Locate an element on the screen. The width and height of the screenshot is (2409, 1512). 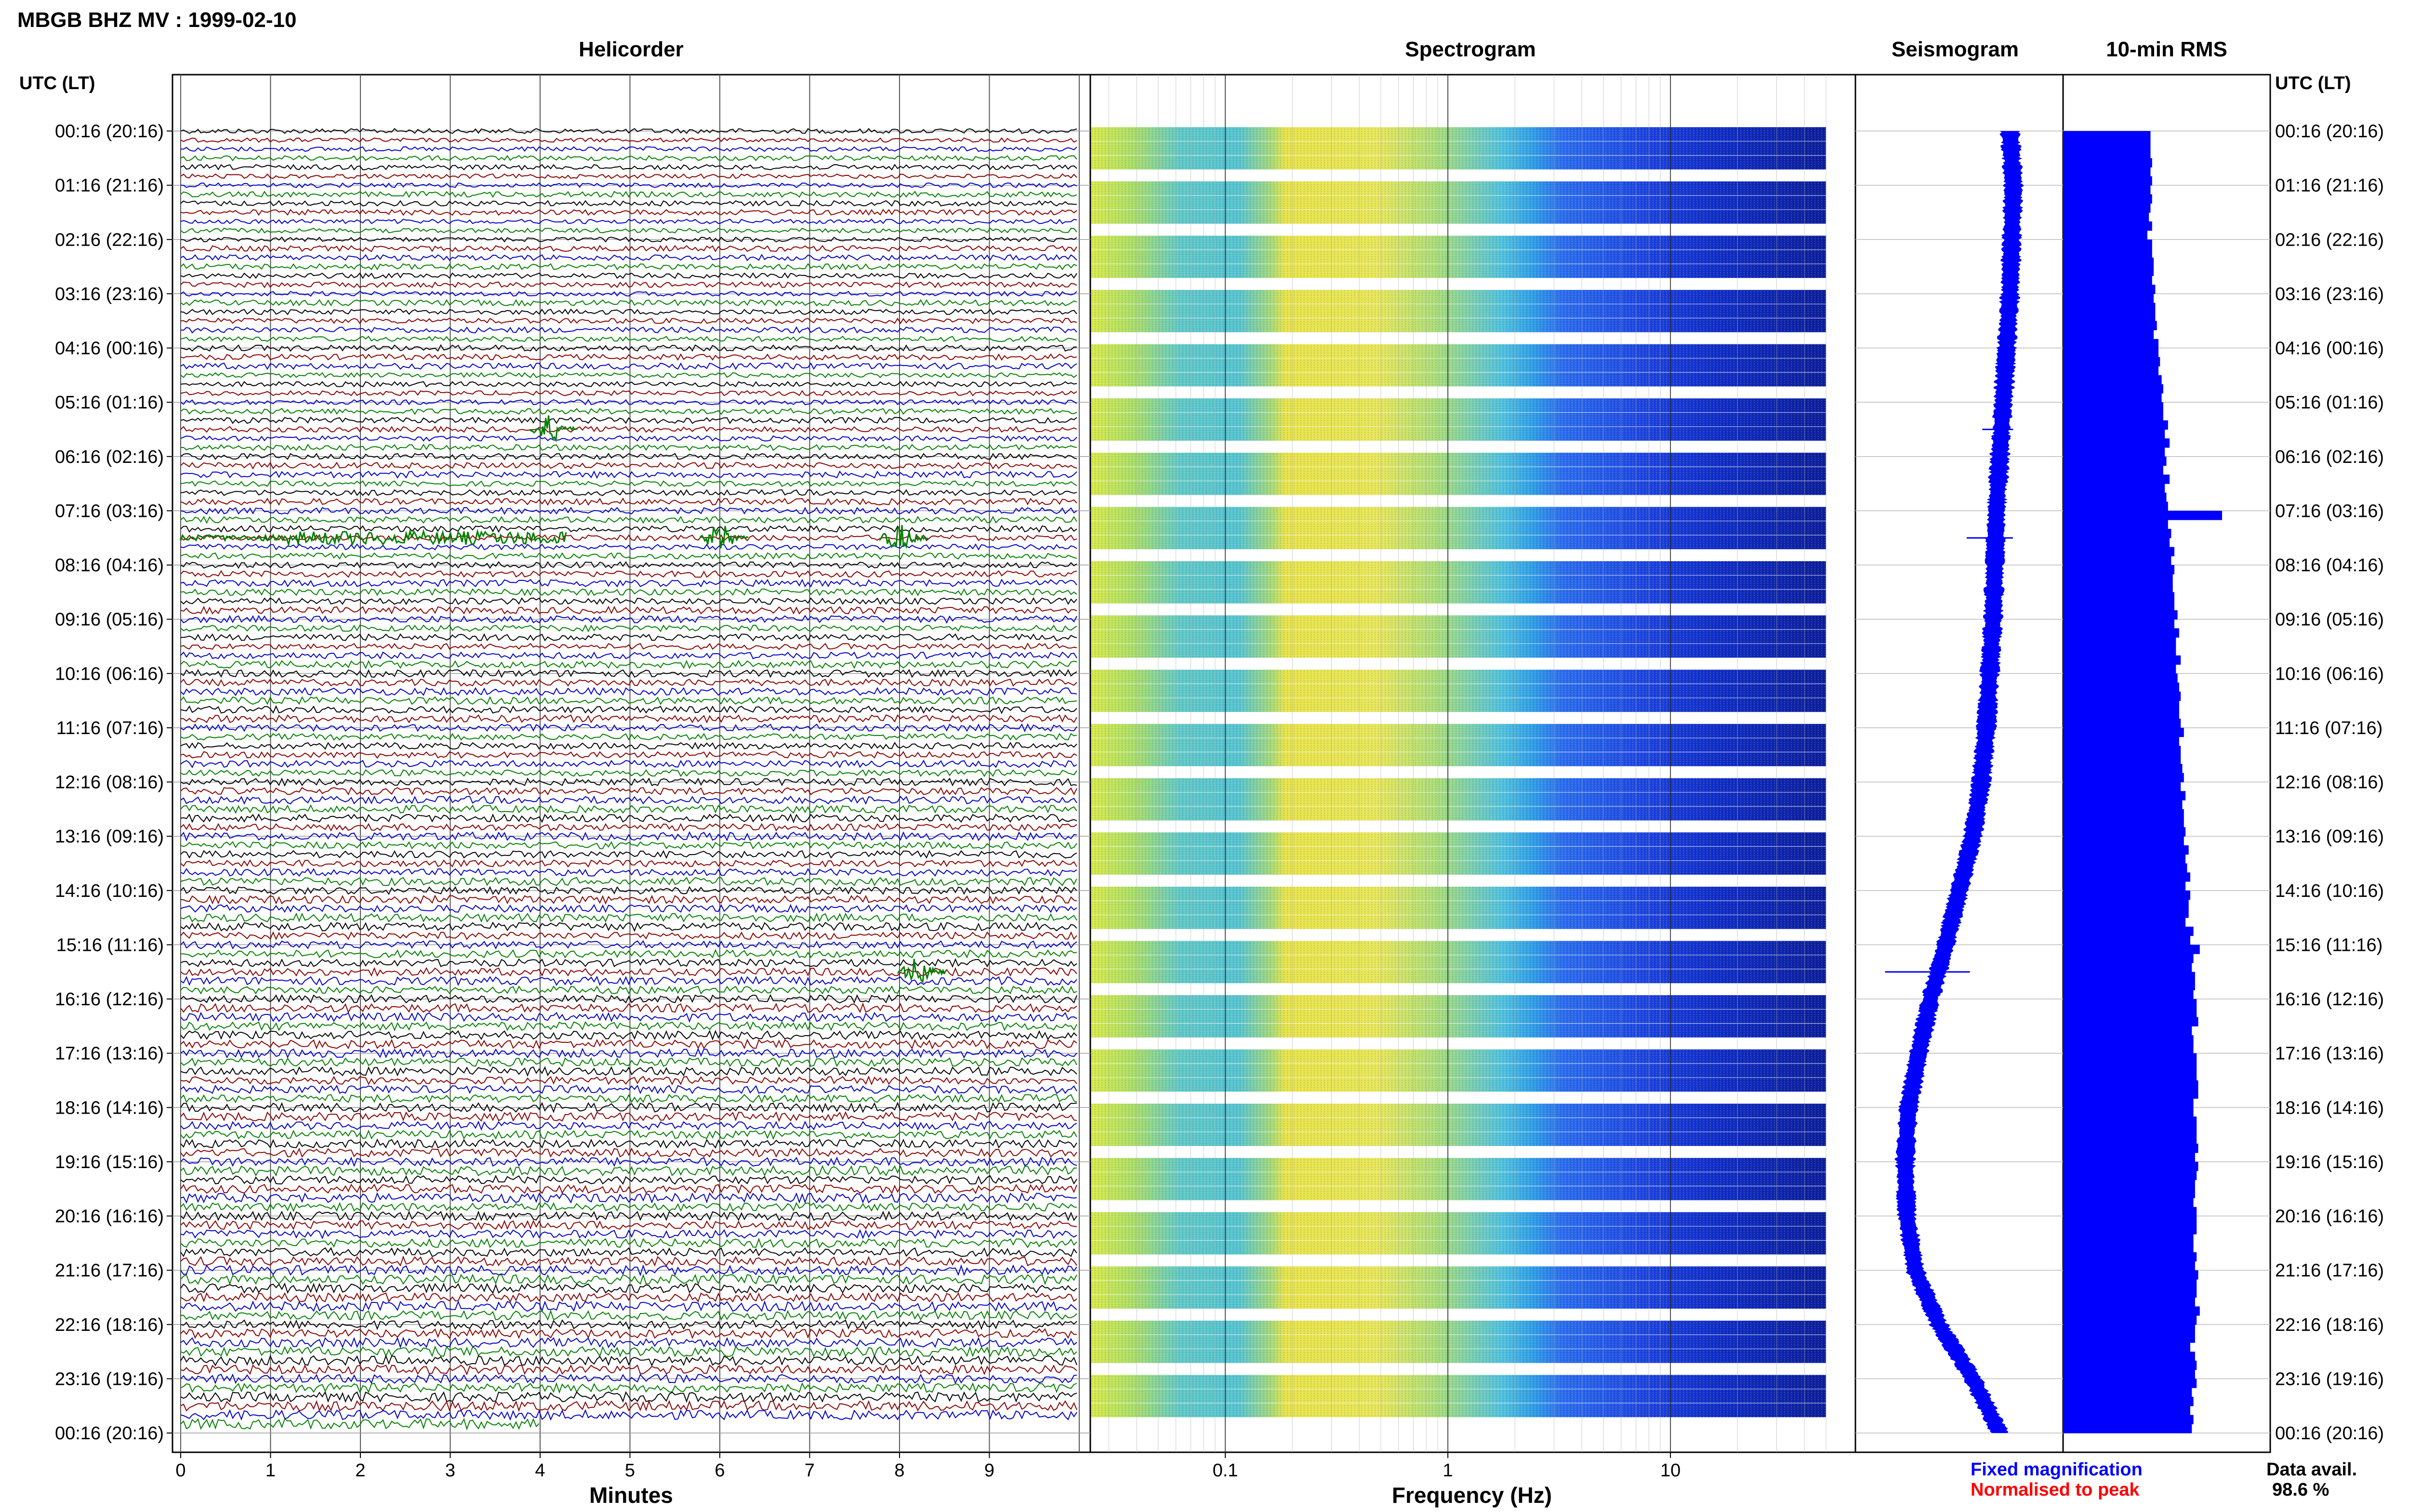
minute-tick-label: 7 is located at coordinates (810, 1470).